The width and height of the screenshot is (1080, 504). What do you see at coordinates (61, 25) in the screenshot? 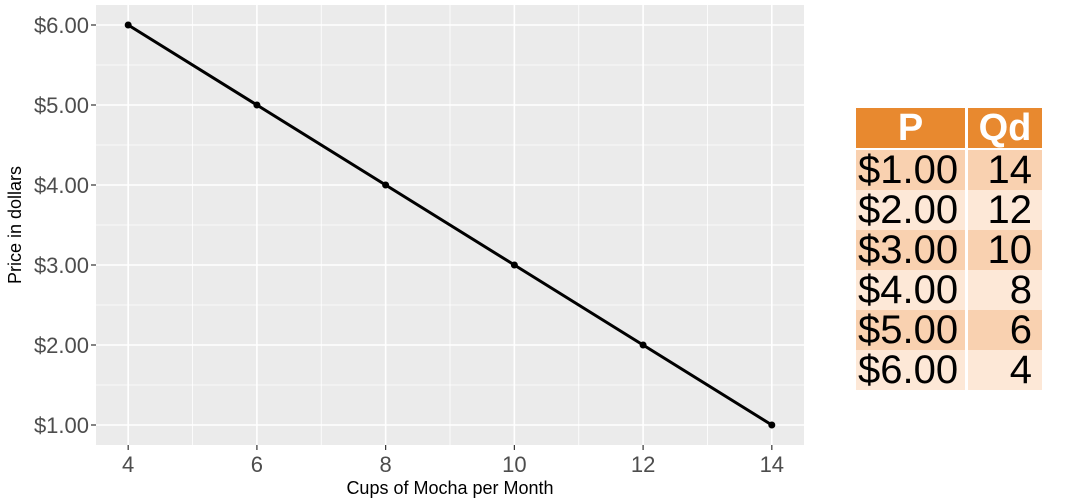
I see `y-tick-label: $6.00` at bounding box center [61, 25].